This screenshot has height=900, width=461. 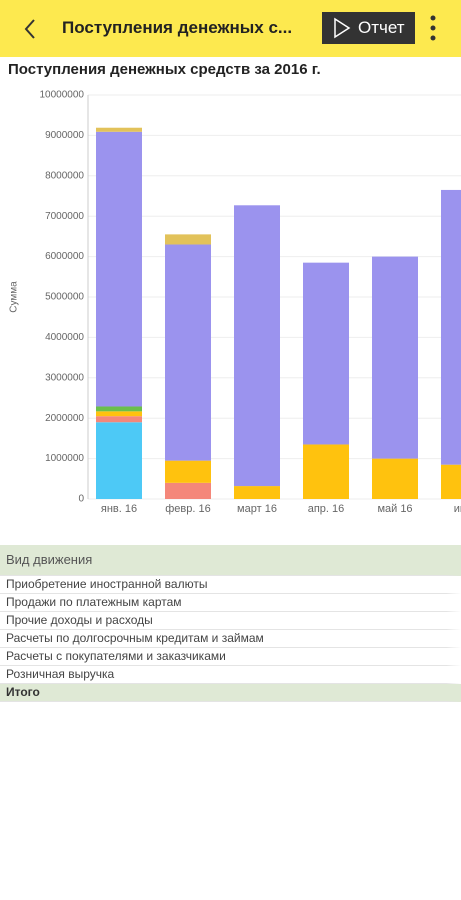 I want to click on y-tick-label: 5000000, so click(x=64, y=297).